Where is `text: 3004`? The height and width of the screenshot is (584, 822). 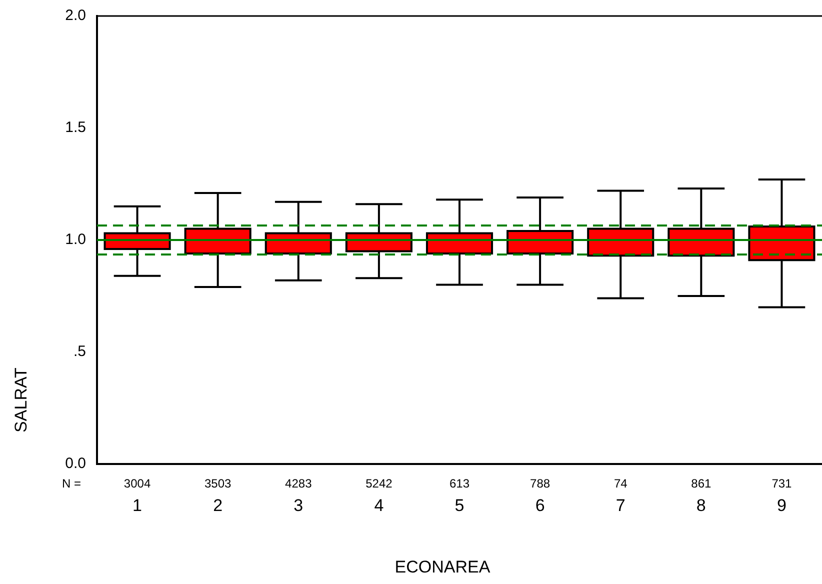
text: 3004 is located at coordinates (137, 483).